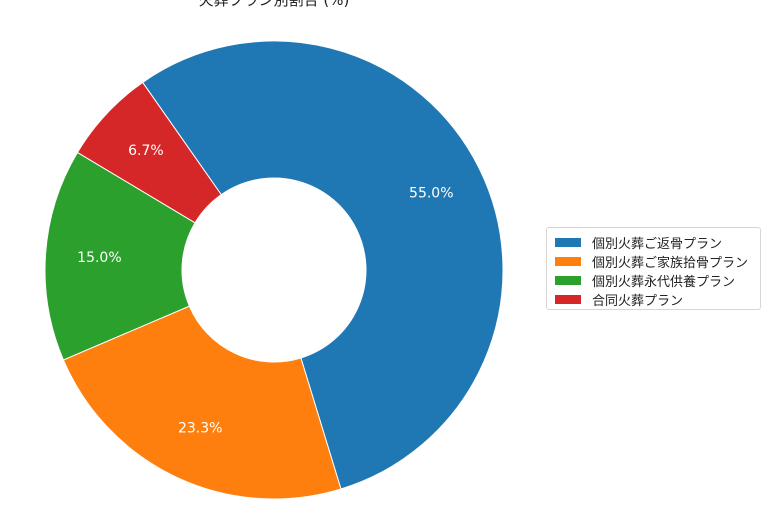 The width and height of the screenshot is (770, 510). Describe the element at coordinates (431, 193) in the screenshot. I see `slice-value-label: 55.0%` at that location.